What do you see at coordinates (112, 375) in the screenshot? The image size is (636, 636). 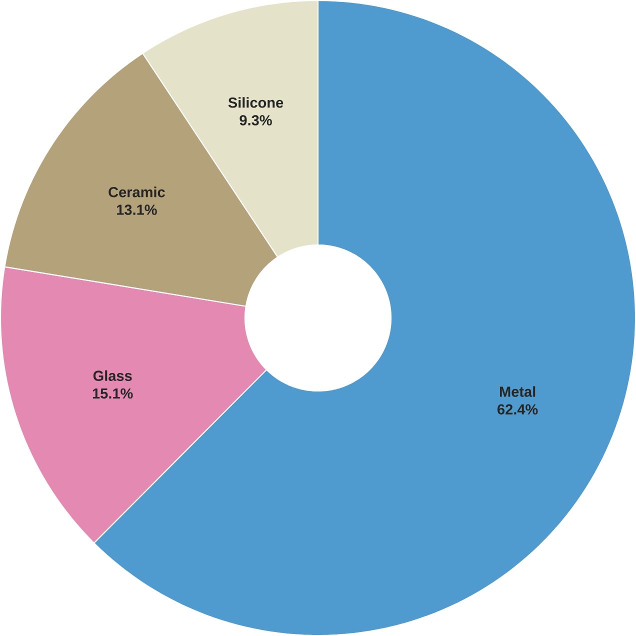 I see `slice-label: Glass` at bounding box center [112, 375].